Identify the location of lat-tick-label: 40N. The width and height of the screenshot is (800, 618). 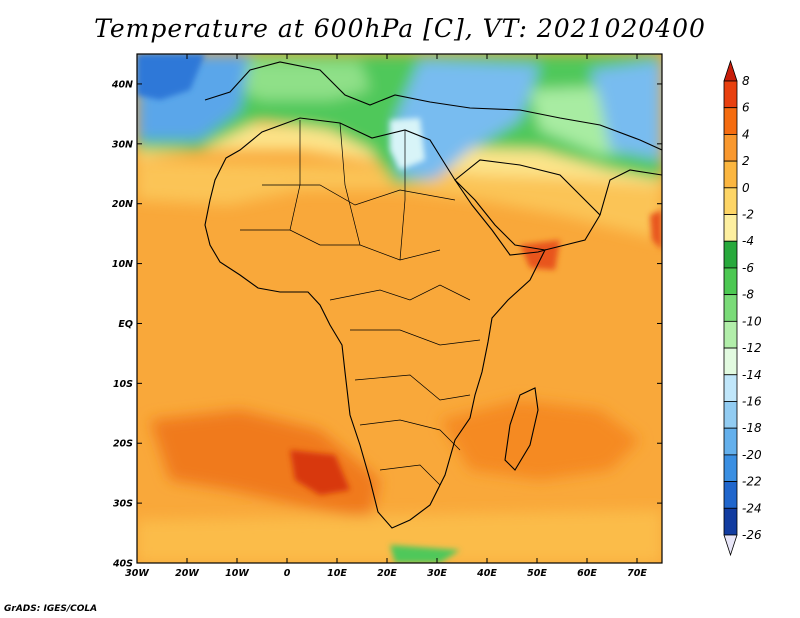
(122, 84).